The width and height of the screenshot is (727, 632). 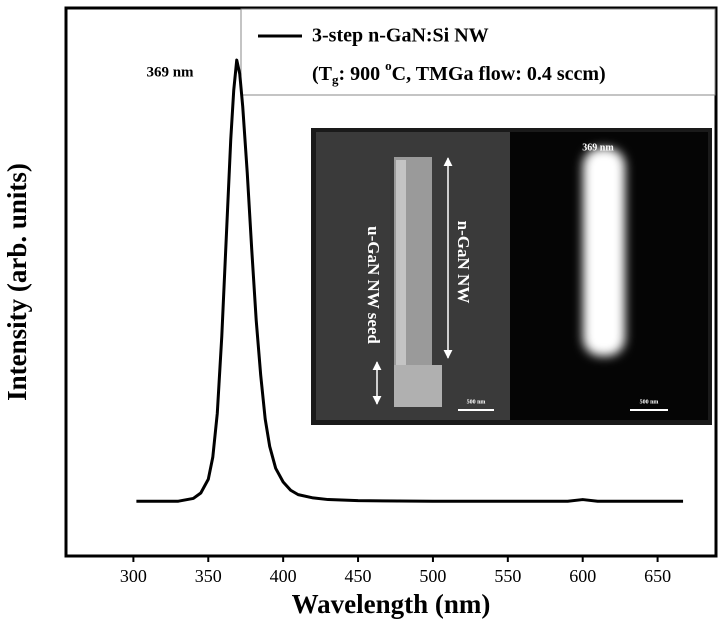 I want to click on legend-note-part: o, so click(x=388, y=65).